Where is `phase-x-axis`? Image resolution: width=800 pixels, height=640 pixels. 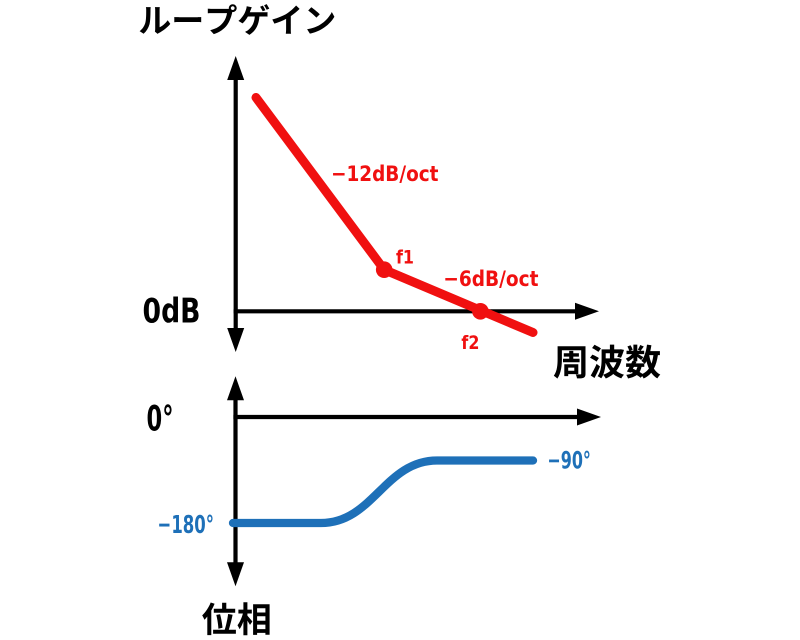 phase-x-axis is located at coordinates (417, 417).